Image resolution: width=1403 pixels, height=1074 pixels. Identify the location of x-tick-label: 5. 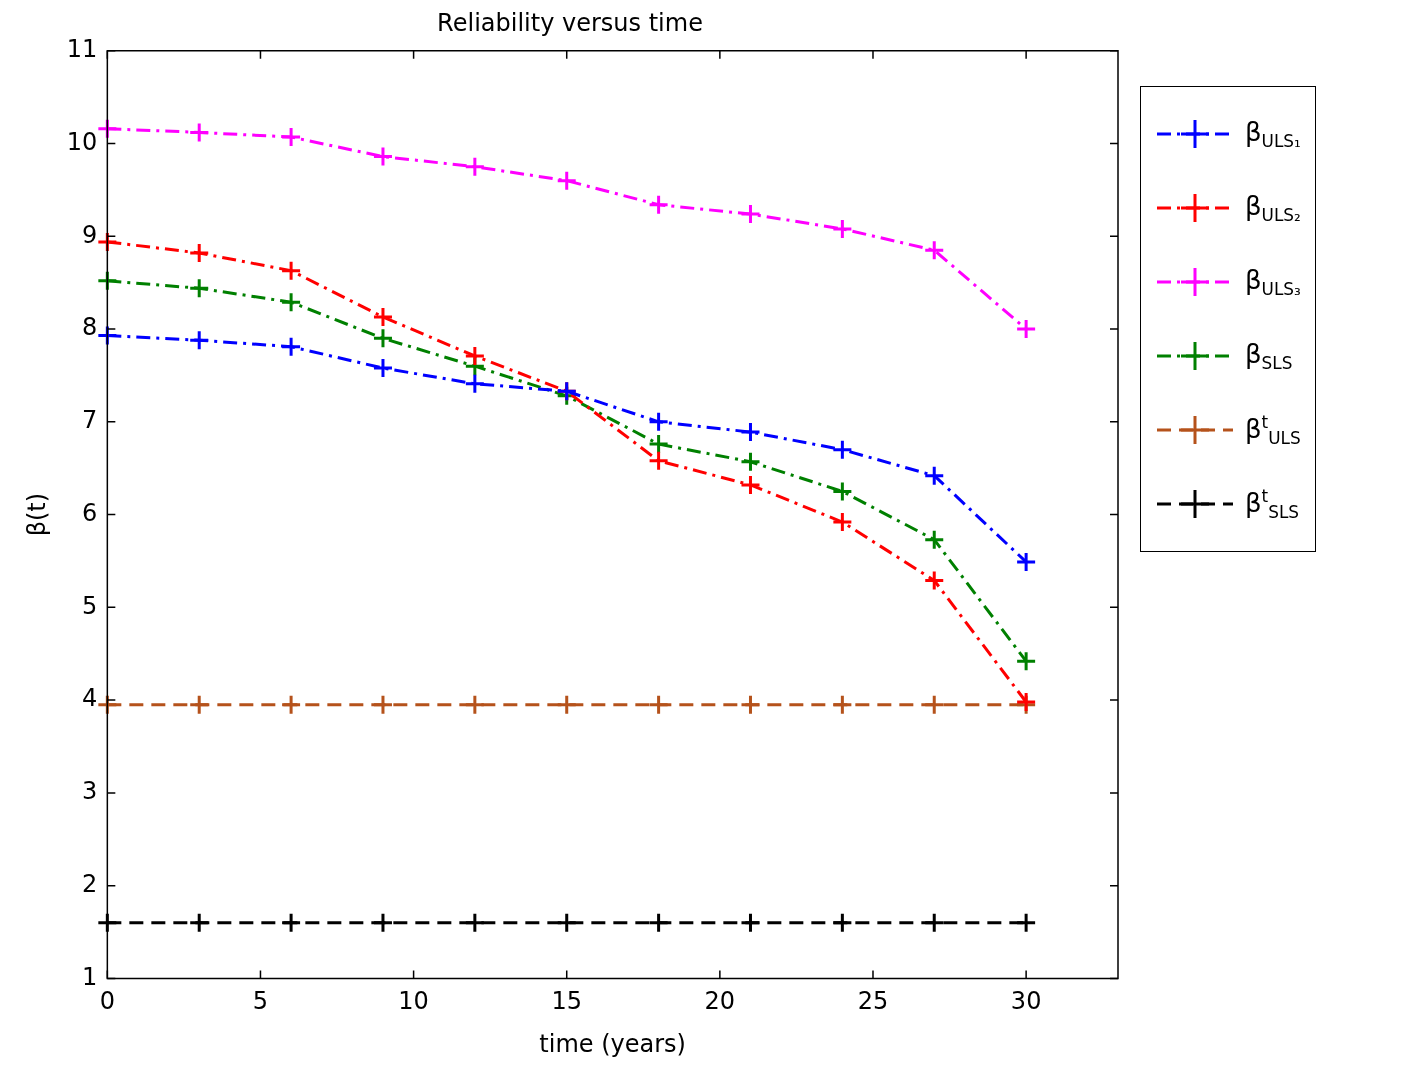
(260, 1001).